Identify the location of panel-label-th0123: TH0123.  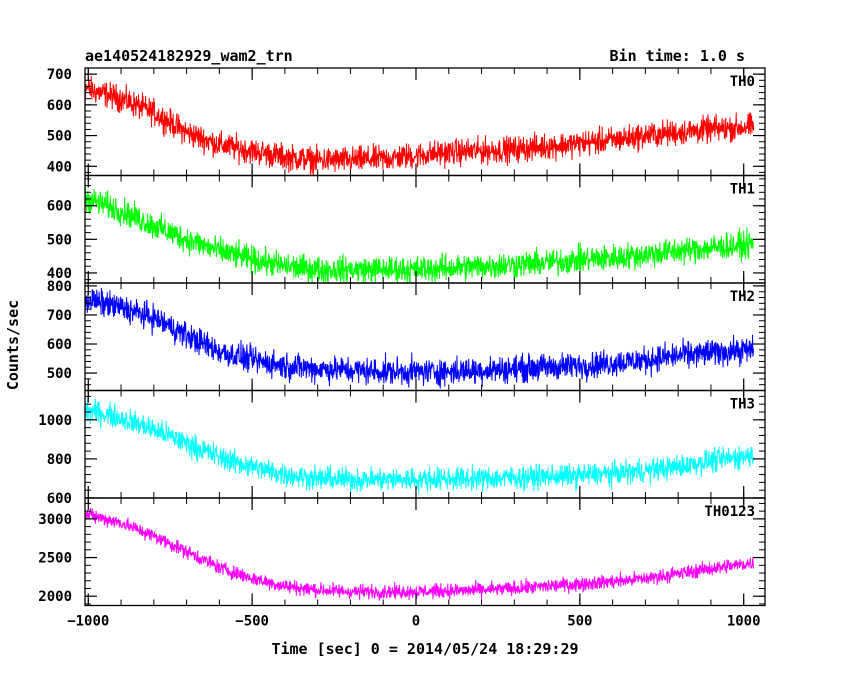
(729, 512).